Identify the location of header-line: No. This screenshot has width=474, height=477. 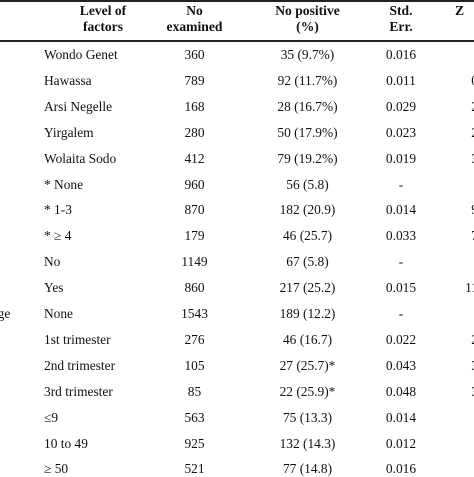
(194, 10).